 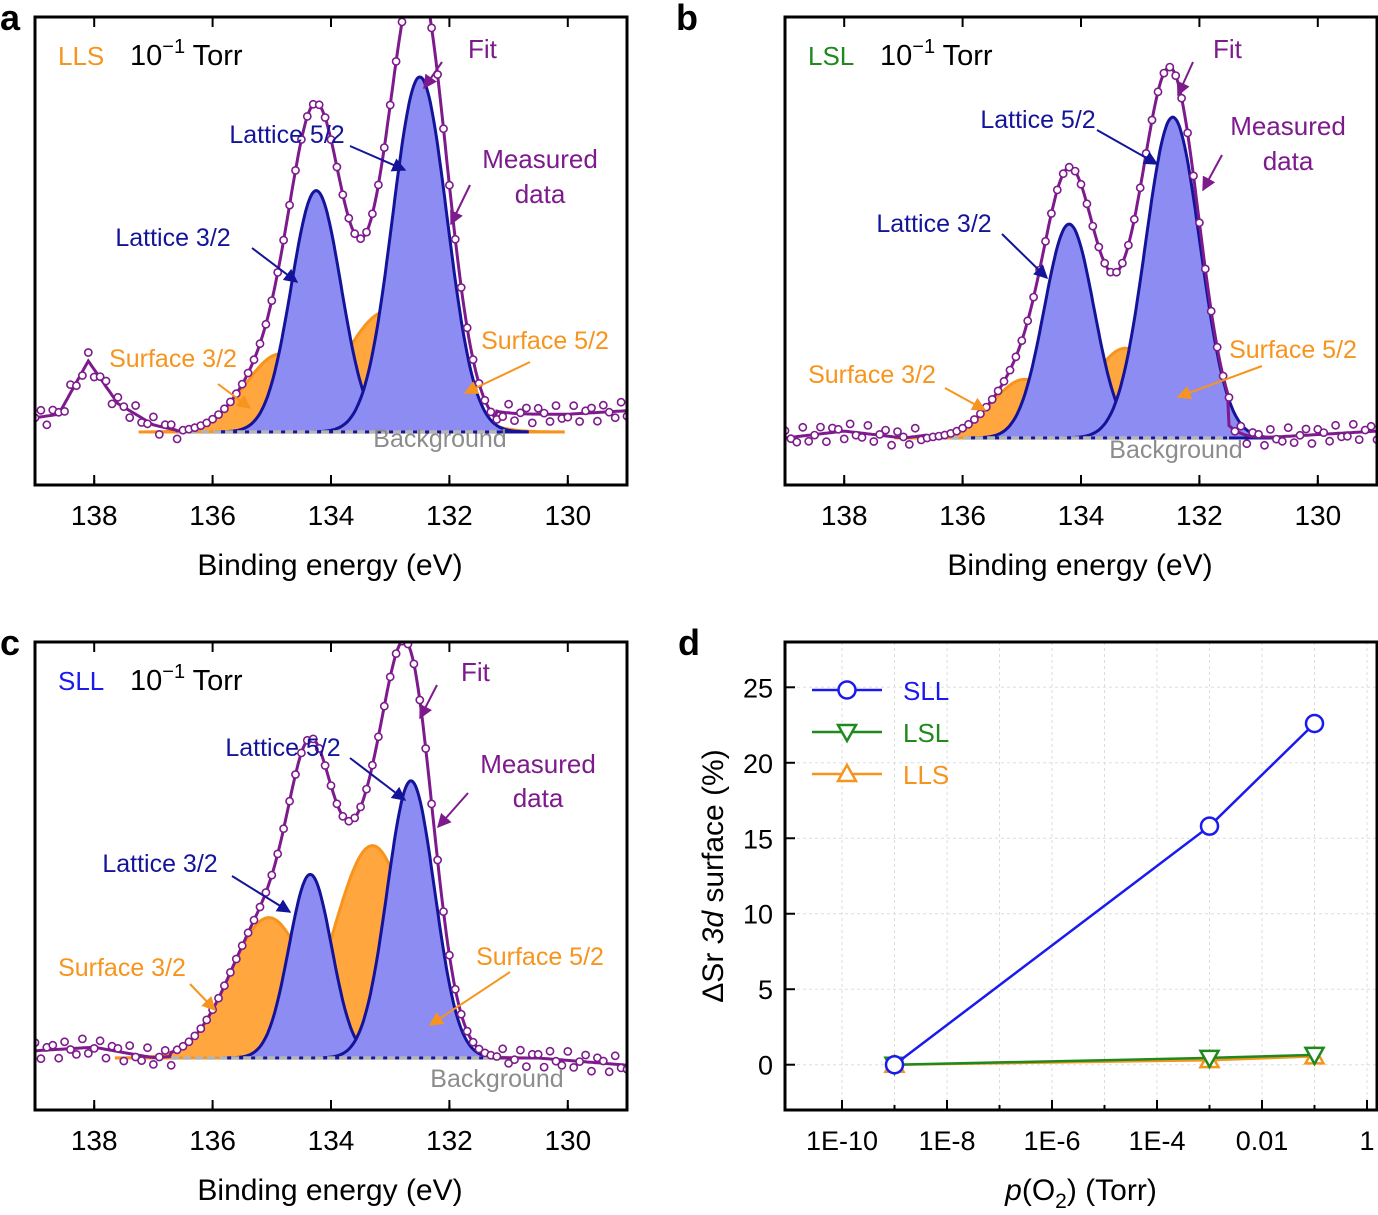 I want to click on panel-label: d, so click(x=689, y=642).